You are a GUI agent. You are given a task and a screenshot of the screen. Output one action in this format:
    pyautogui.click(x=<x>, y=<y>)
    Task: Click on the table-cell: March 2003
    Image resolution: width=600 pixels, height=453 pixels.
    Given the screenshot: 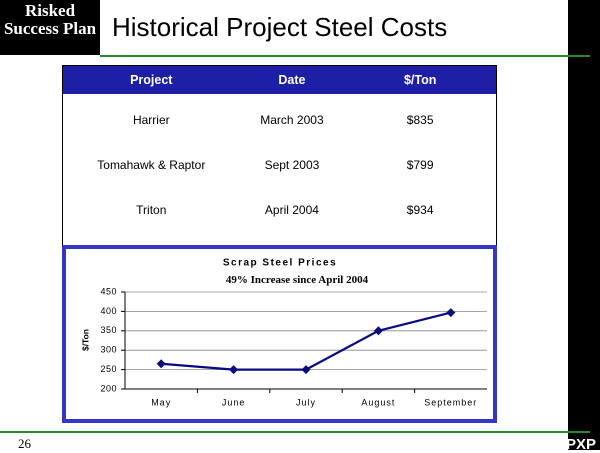 What is the action you would take?
    pyautogui.click(x=292, y=120)
    